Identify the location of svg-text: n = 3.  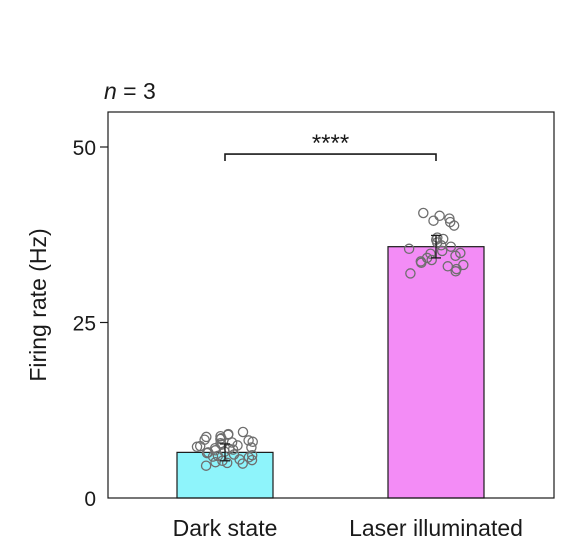
(130, 91).